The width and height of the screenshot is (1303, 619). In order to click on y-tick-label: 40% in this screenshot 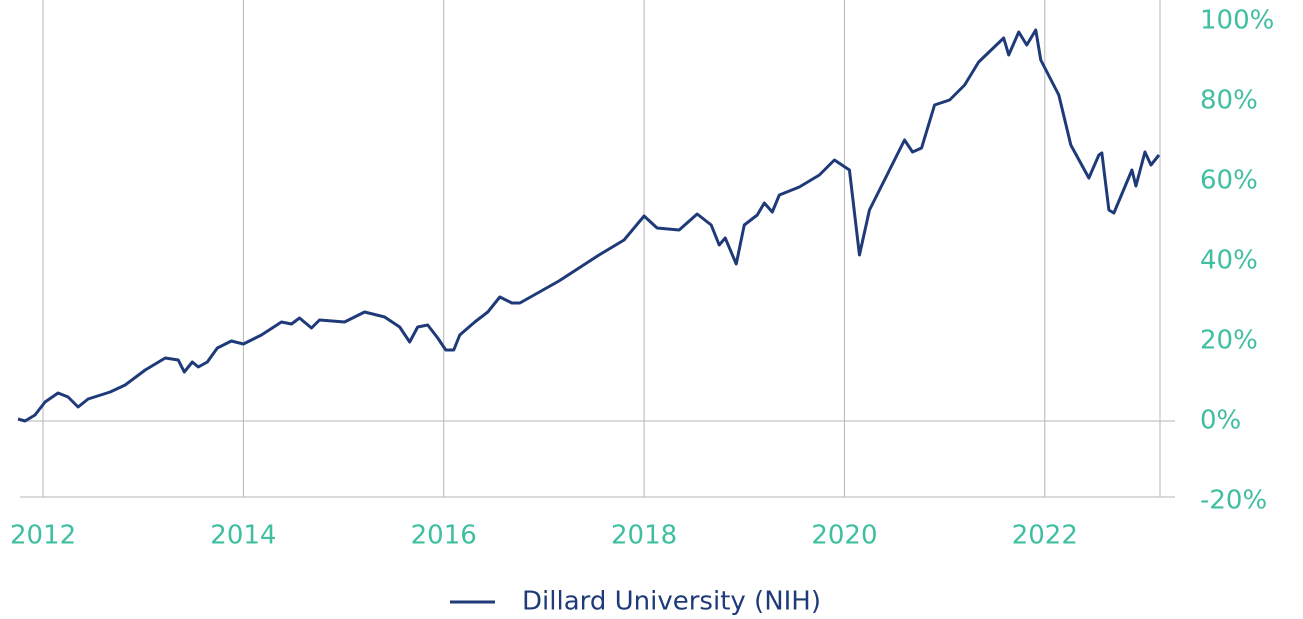, I will do `click(1229, 261)`.